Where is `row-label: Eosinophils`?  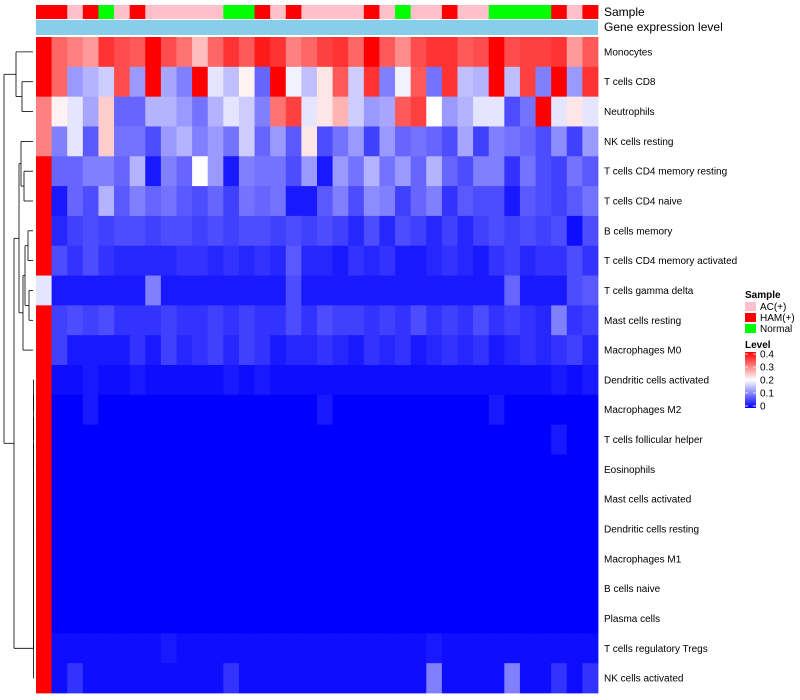
row-label: Eosinophils is located at coordinates (629, 470).